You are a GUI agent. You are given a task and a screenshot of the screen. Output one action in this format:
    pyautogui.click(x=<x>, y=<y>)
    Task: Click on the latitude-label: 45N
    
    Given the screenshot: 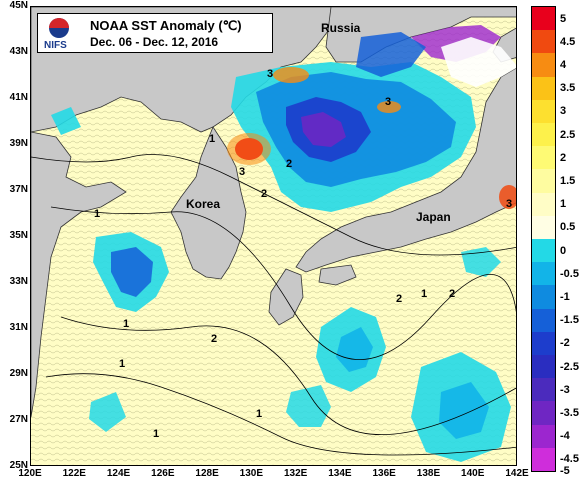 What is the action you would take?
    pyautogui.click(x=18, y=5)
    